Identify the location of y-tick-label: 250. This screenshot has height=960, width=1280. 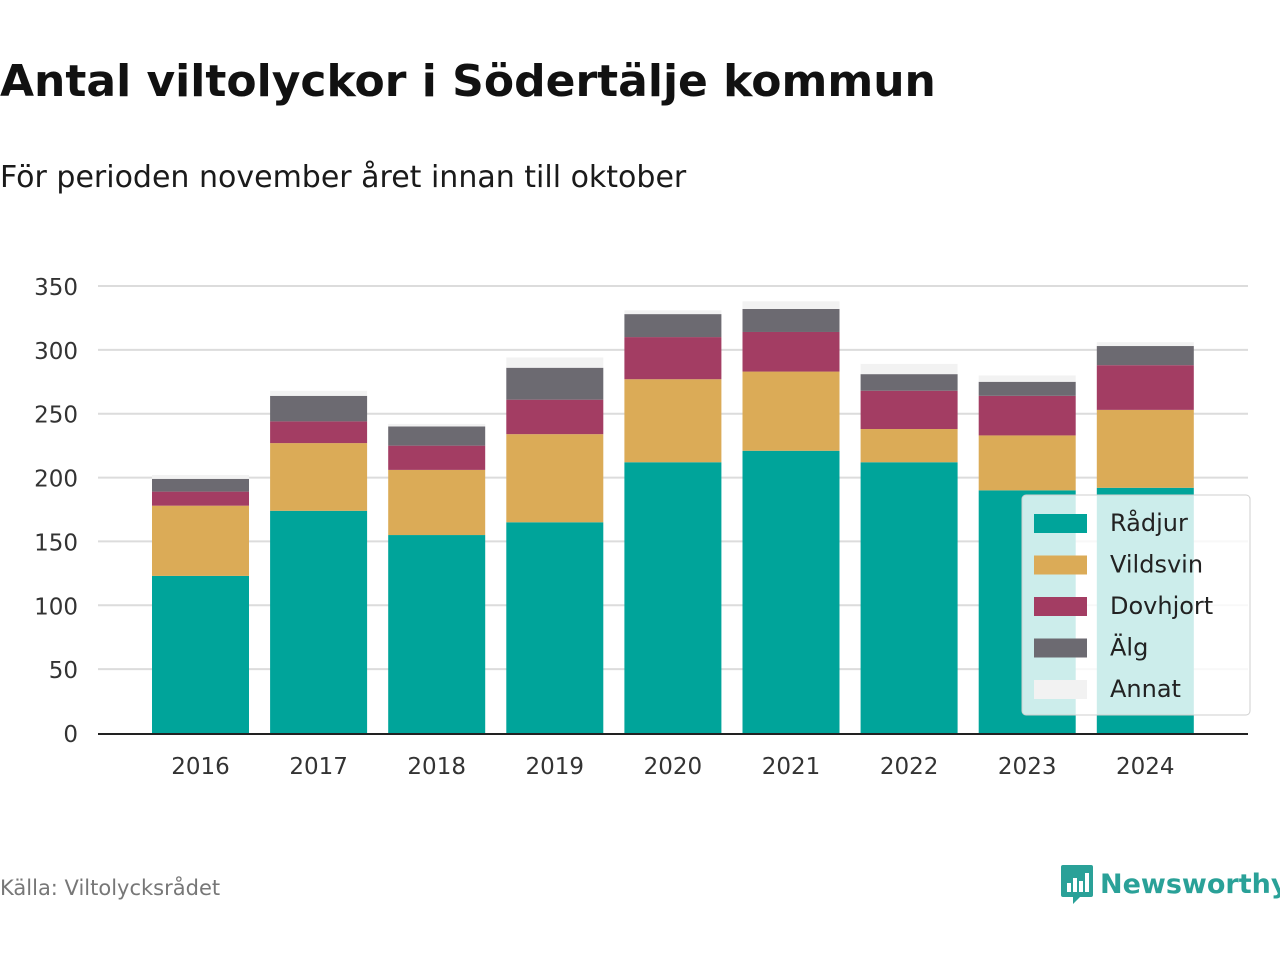
(56, 416).